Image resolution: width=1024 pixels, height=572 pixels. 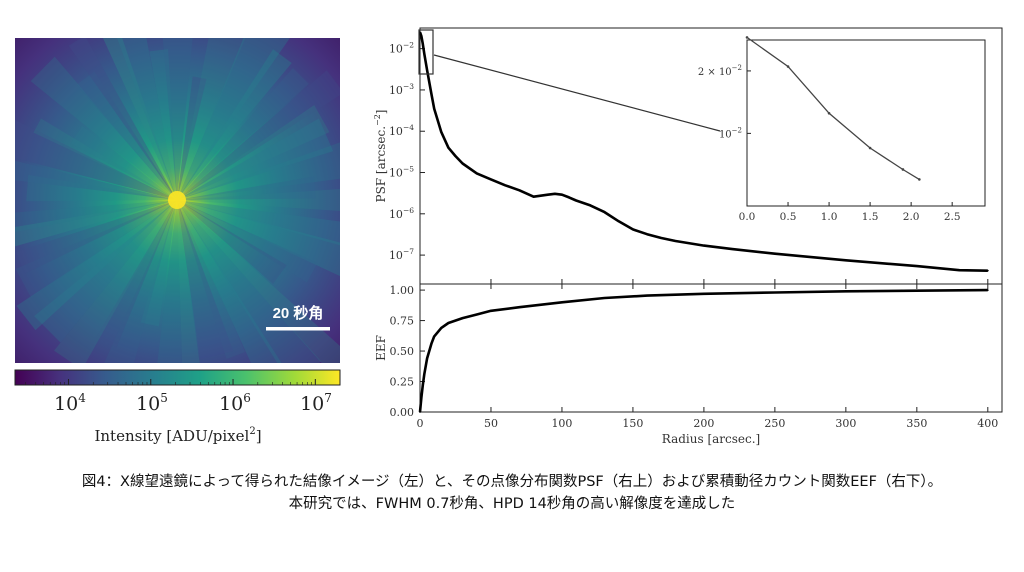 I want to click on eef-x-tick-label: 100, so click(x=561, y=423).